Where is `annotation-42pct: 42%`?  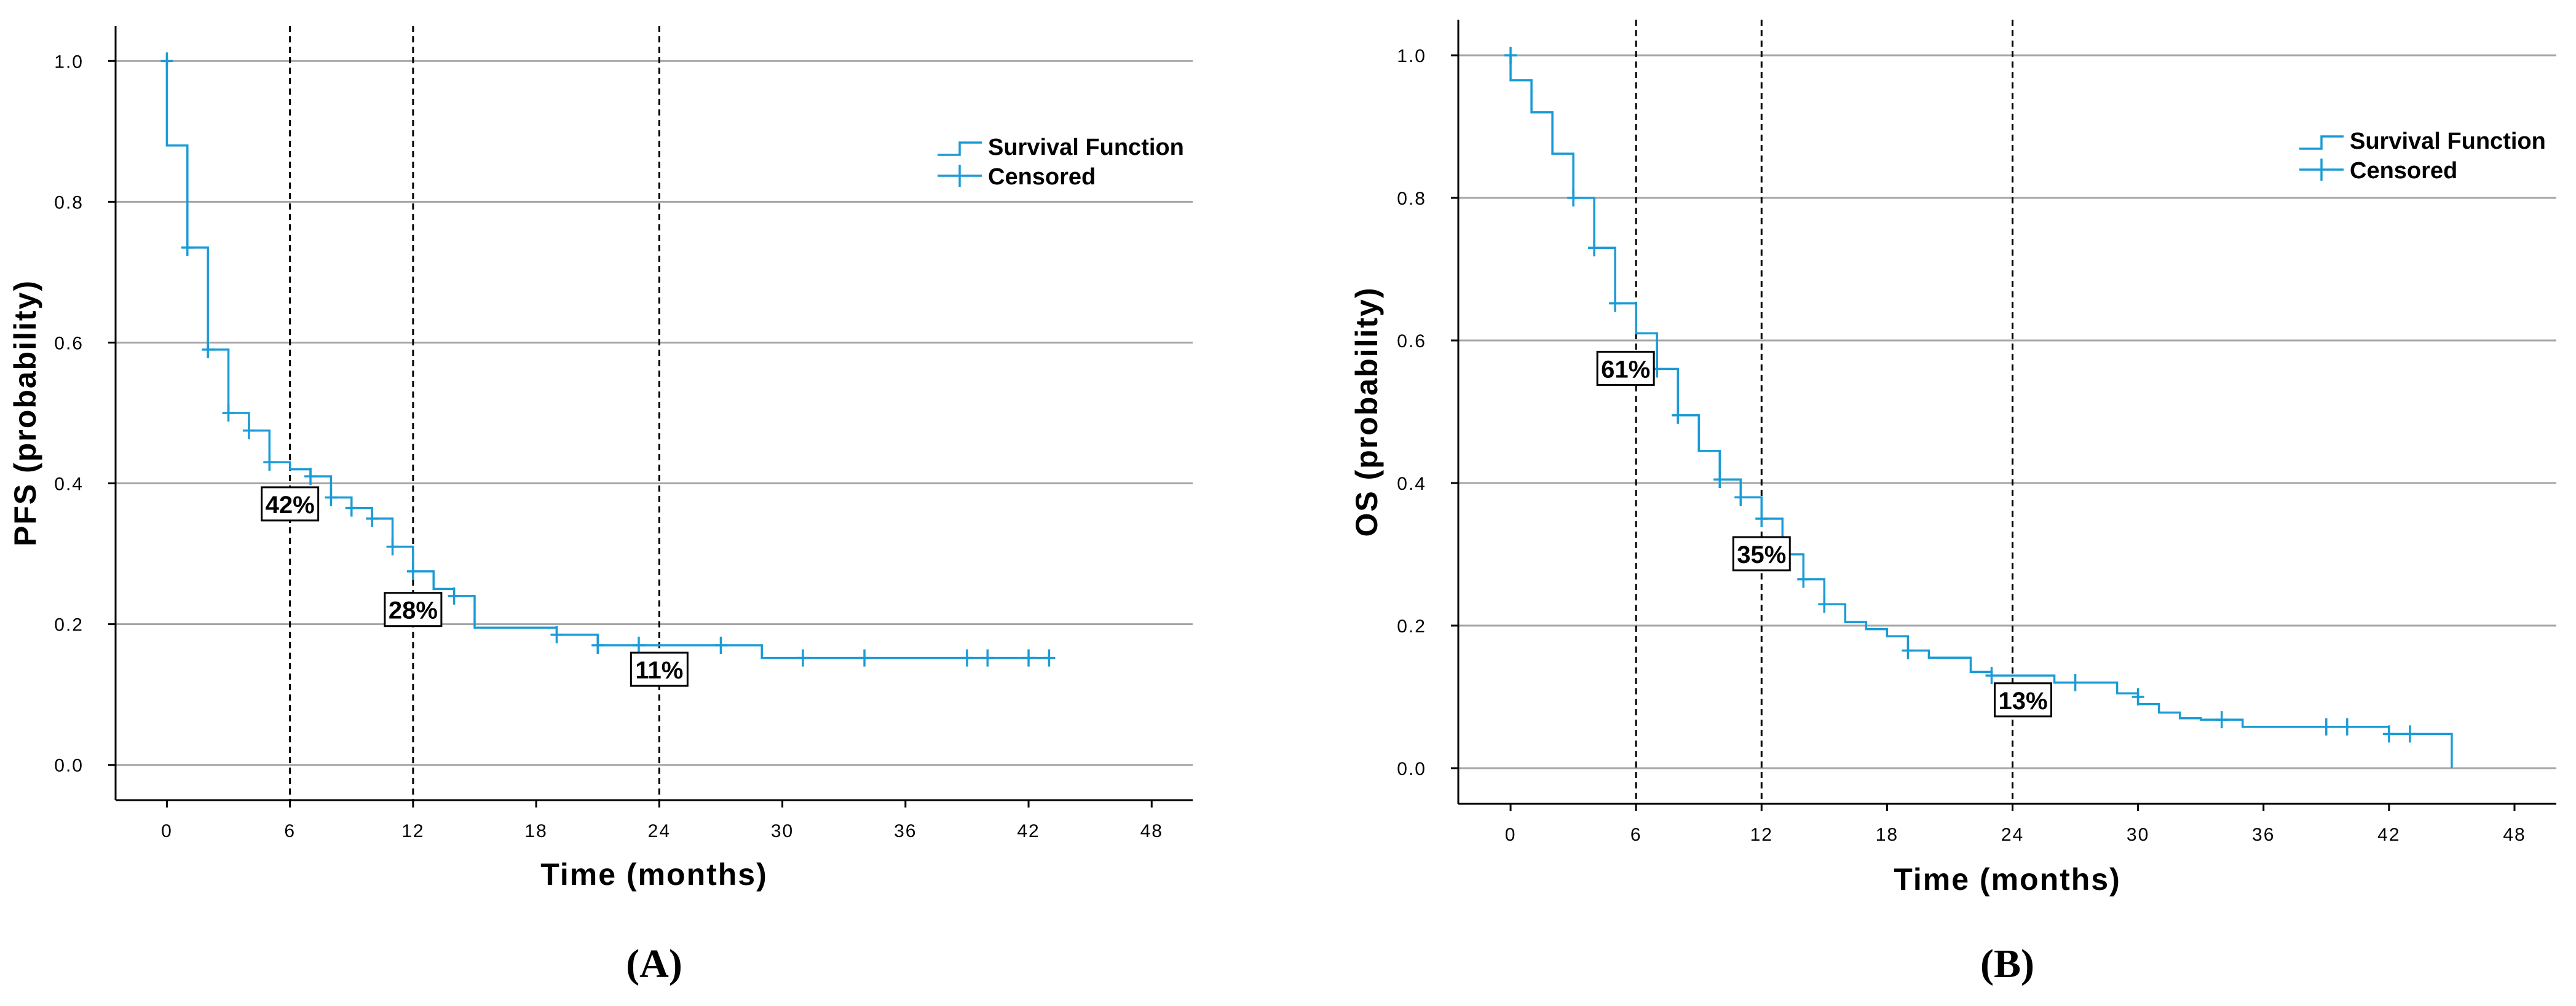
annotation-42pct: 42% is located at coordinates (290, 504).